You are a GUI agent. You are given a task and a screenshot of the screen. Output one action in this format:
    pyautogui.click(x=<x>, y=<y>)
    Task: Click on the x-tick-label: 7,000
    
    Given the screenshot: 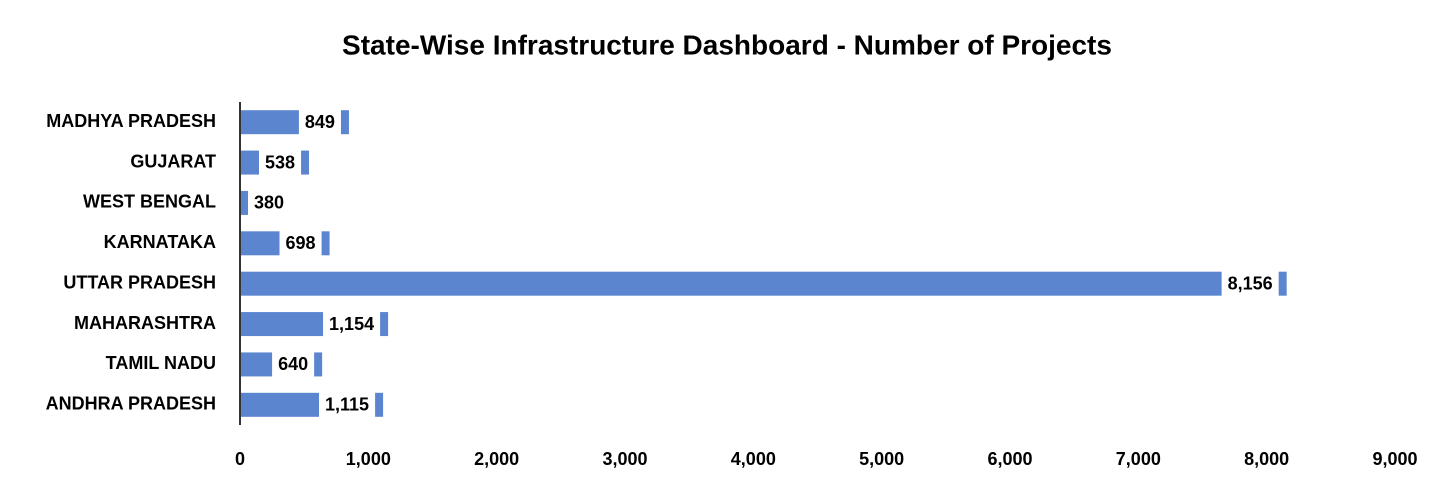 What is the action you would take?
    pyautogui.click(x=1138, y=459)
    